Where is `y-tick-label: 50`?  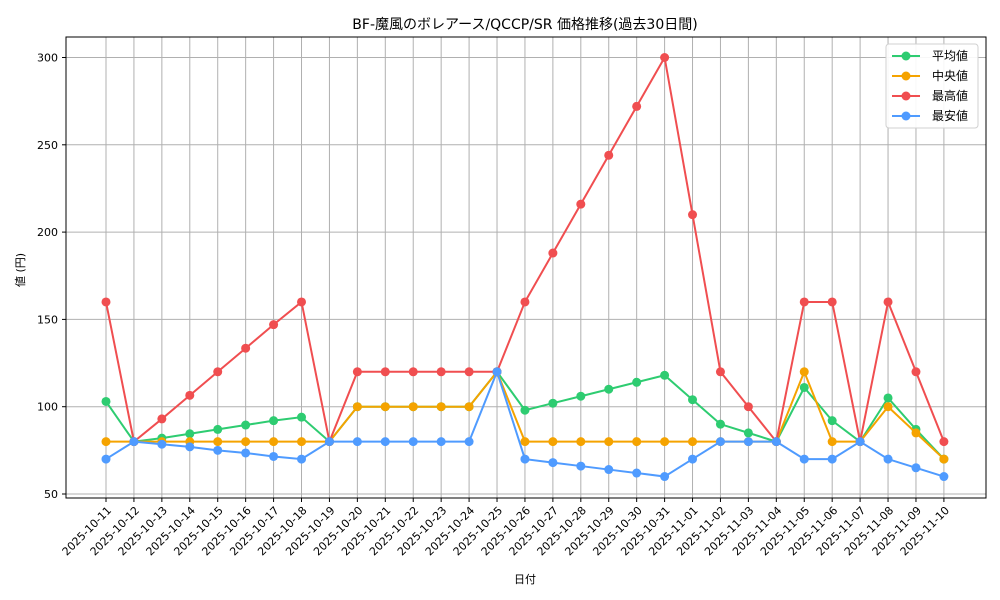
y-tick-label: 50 is located at coordinates (51, 494).